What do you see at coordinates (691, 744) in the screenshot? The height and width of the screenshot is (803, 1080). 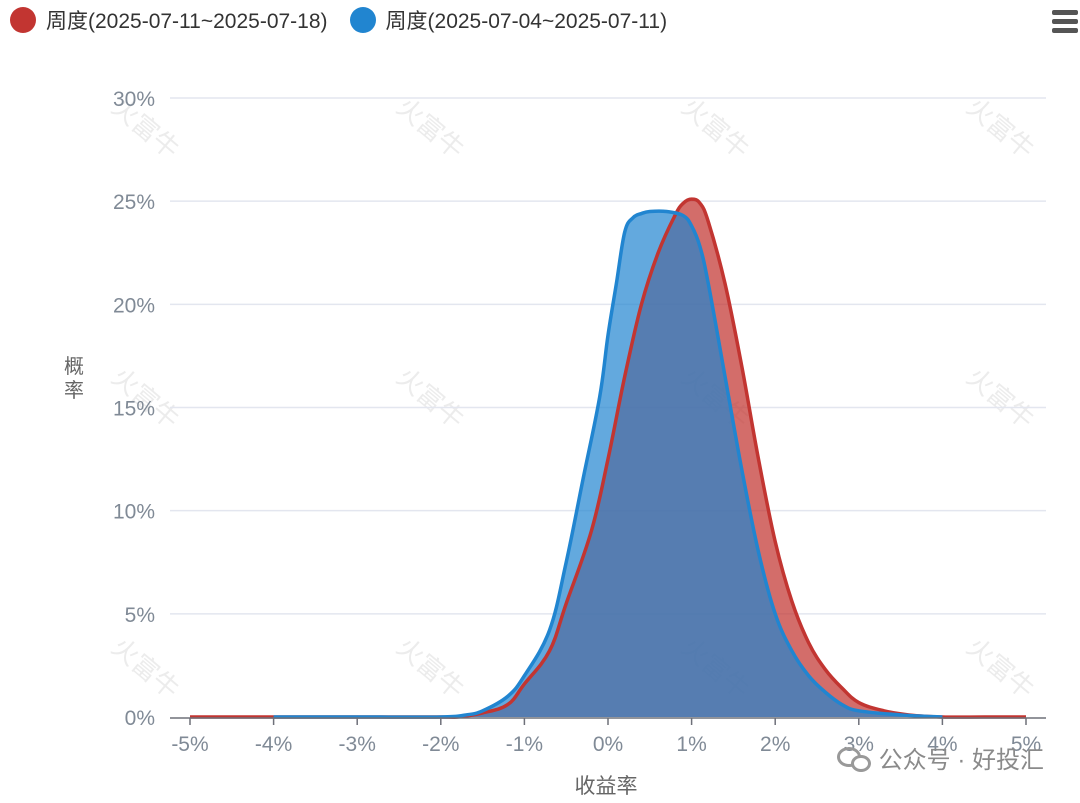 I see `x-tick-label: 1%` at bounding box center [691, 744].